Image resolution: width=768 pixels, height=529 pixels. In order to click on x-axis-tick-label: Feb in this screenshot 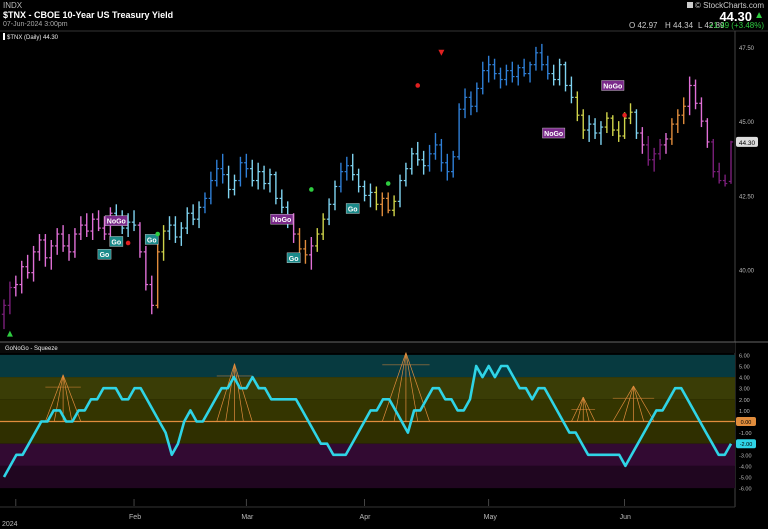, I will do `click(135, 517)`.